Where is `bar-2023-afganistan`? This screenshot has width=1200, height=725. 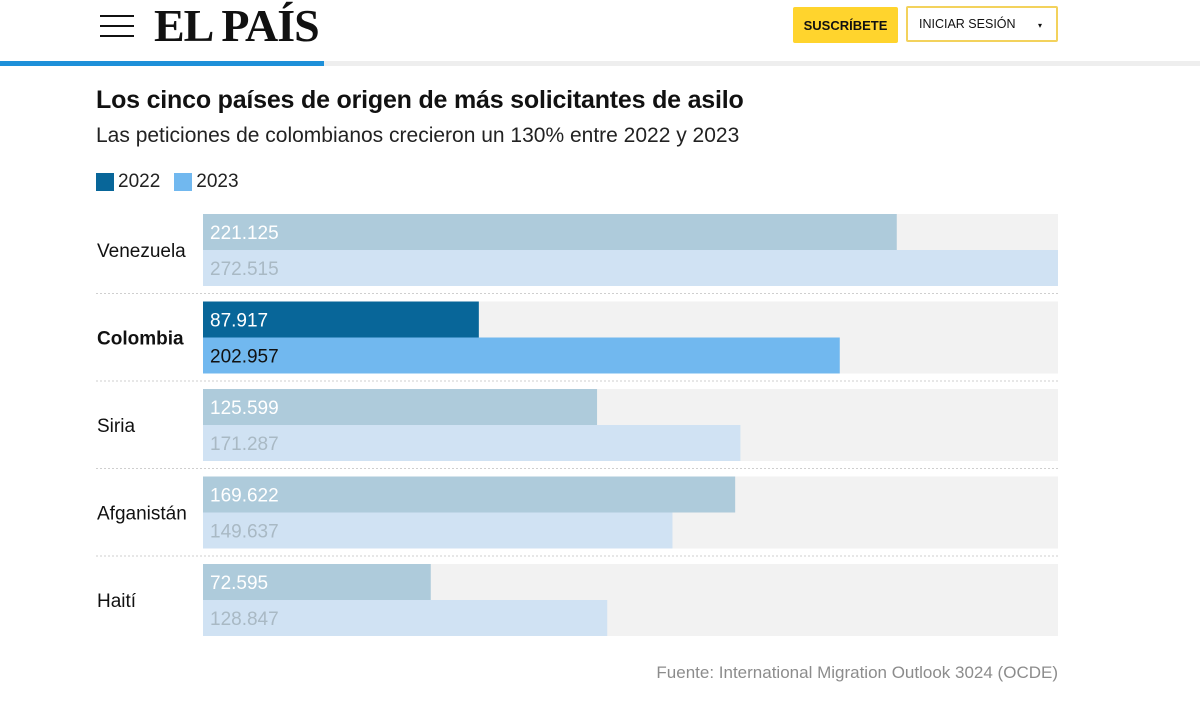 bar-2023-afganistan is located at coordinates (438, 530).